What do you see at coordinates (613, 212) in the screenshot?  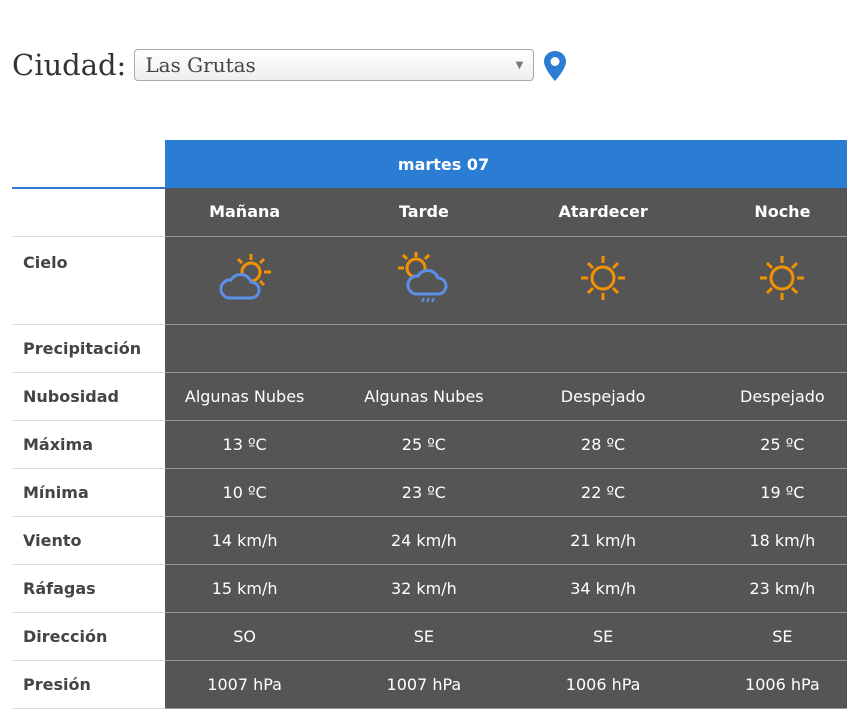 I see `period-header: Atardecer` at bounding box center [613, 212].